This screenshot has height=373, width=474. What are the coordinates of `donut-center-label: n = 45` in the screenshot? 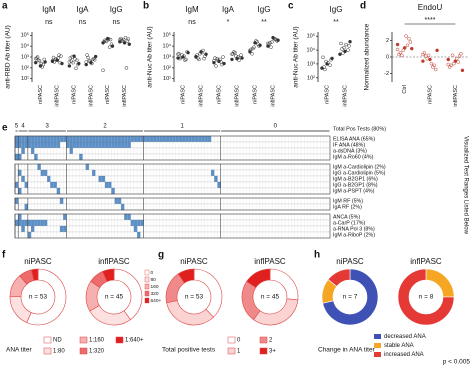 It's located at (114, 297).